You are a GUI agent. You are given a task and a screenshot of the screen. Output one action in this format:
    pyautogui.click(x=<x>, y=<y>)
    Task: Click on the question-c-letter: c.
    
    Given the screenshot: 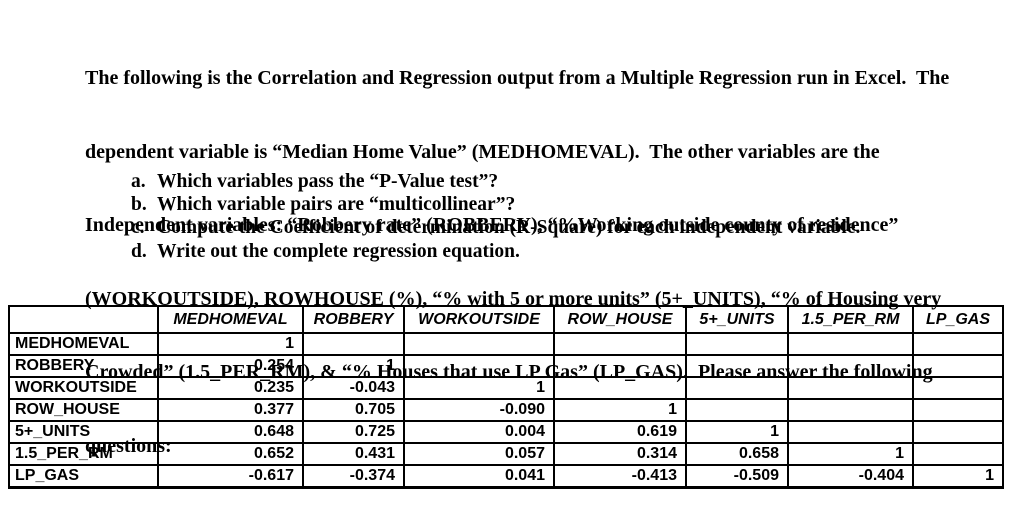 What is the action you would take?
    pyautogui.click(x=138, y=228)
    